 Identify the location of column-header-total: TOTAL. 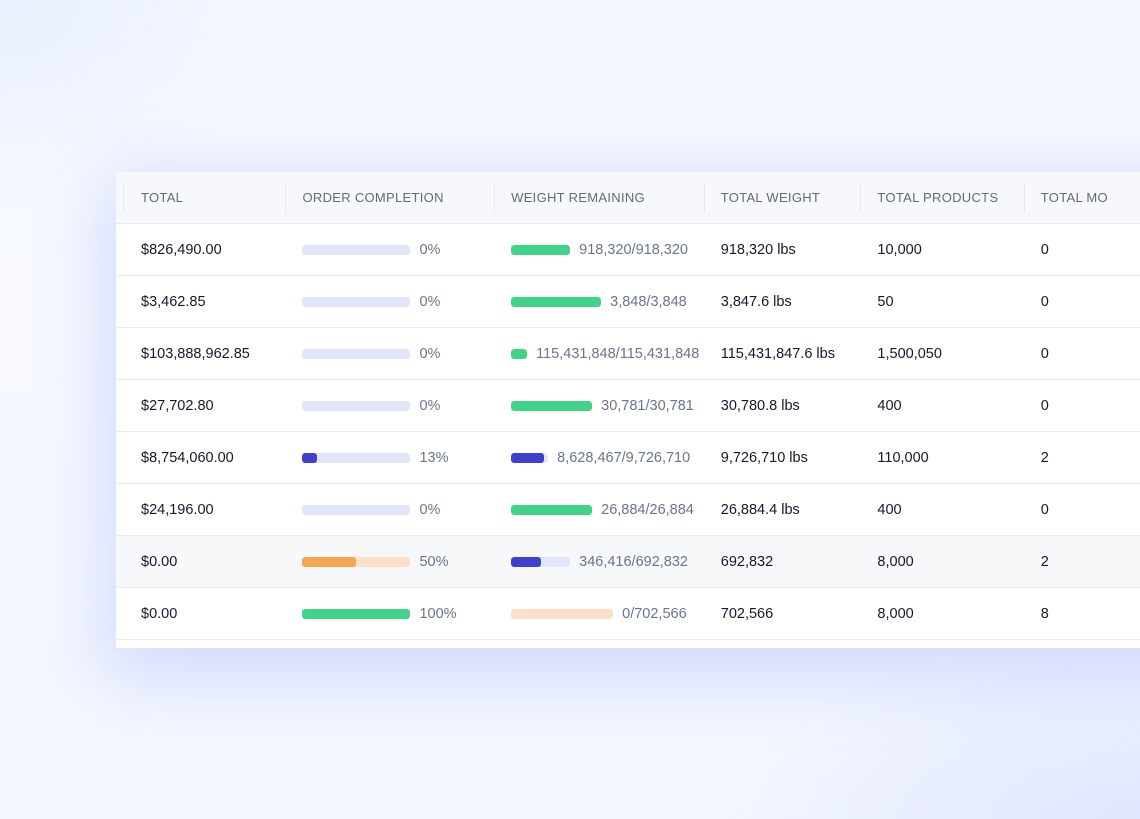
(200, 197).